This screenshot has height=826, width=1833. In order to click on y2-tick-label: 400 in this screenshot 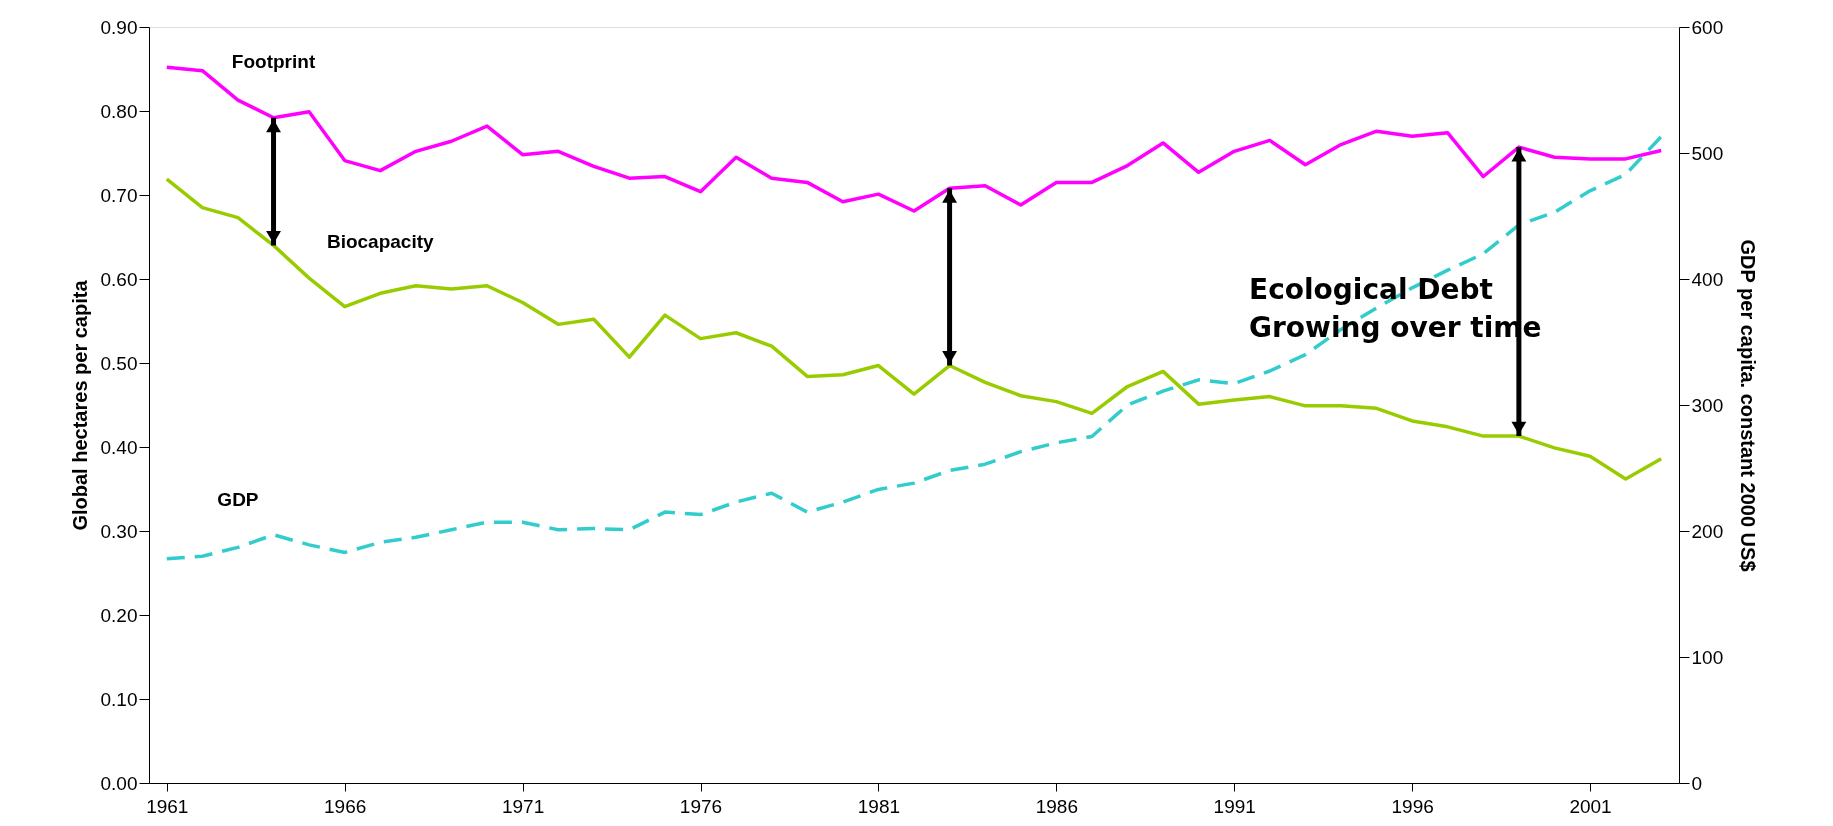, I will do `click(1707, 279)`.